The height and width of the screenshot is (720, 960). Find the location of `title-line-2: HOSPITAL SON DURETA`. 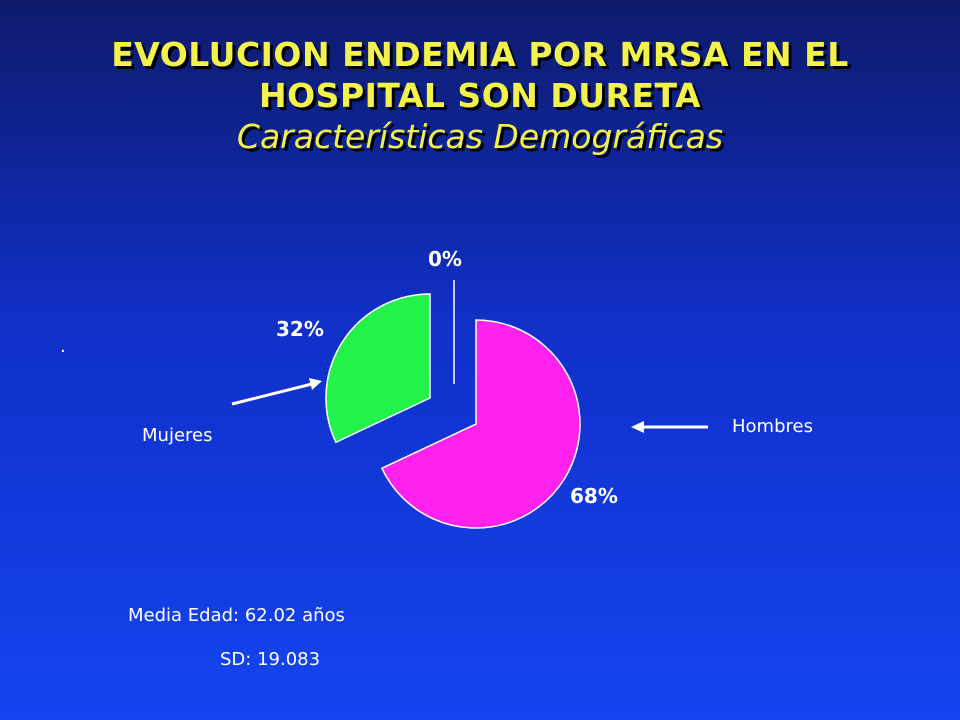

title-line-2: HOSPITAL SON DURETA is located at coordinates (480, 95).